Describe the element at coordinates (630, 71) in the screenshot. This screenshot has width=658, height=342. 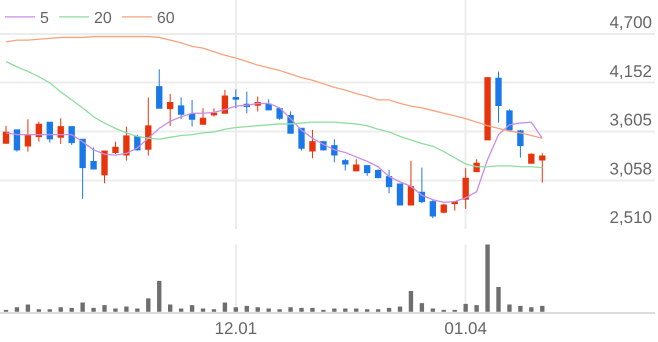
I see `y-tick-label: 4,152` at that location.